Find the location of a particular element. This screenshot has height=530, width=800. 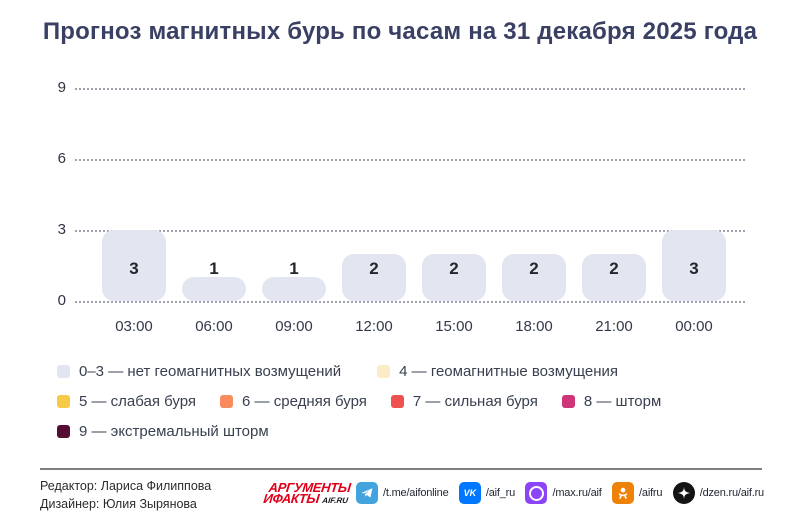

social-handle: /aif_ru is located at coordinates (500, 493).